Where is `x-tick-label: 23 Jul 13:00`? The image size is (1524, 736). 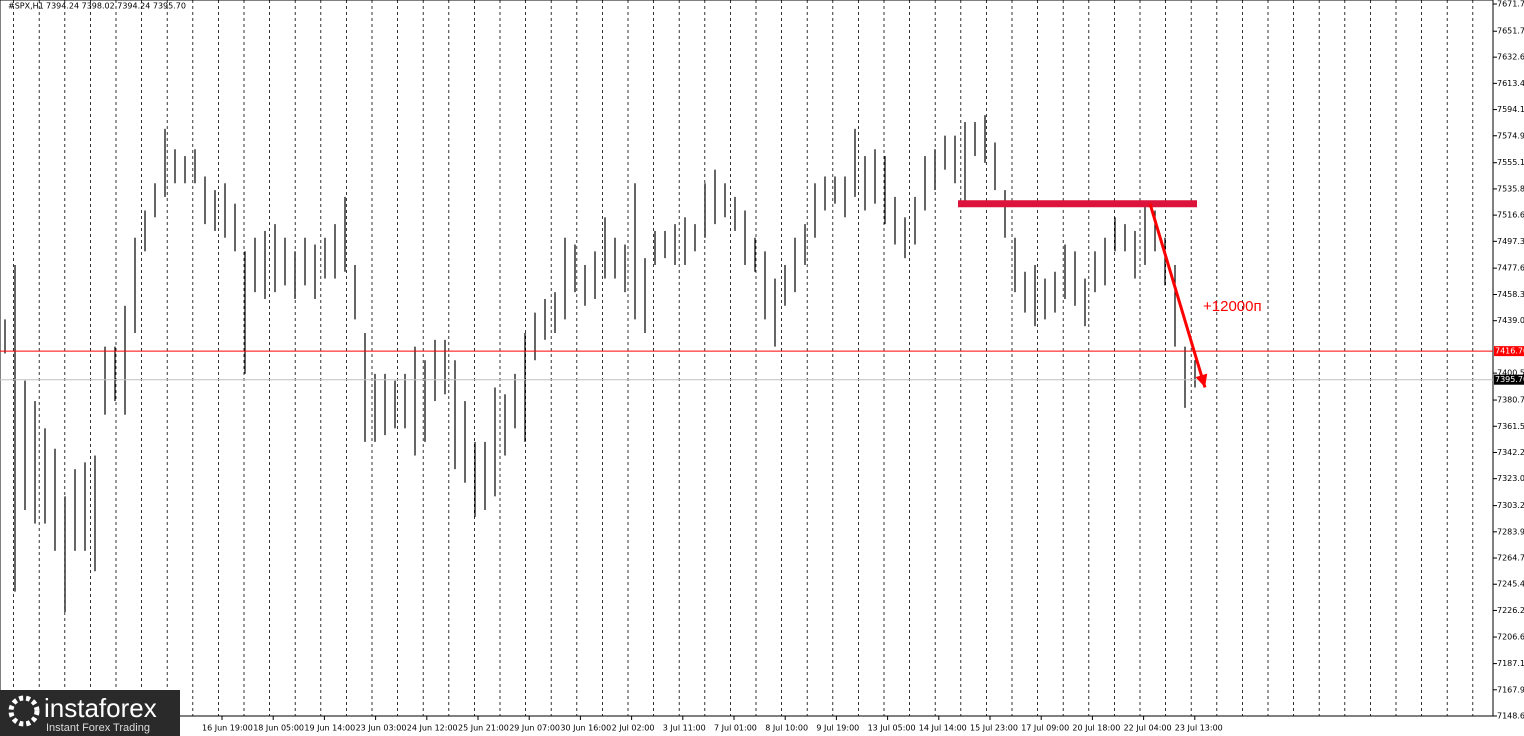 x-tick-label: 23 Jul 13:00 is located at coordinates (1199, 728).